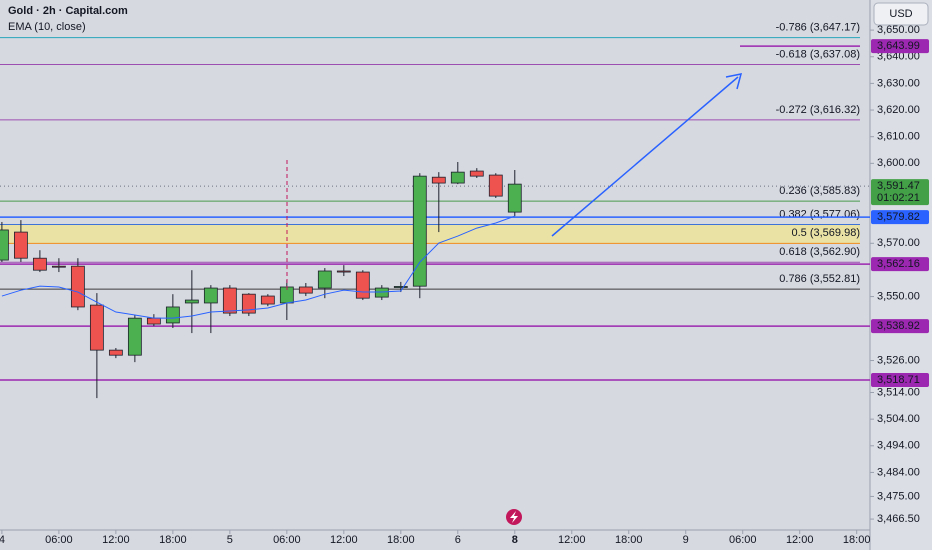 The height and width of the screenshot is (550, 932). I want to click on y-tick-label: 3,650.00, so click(898, 30).